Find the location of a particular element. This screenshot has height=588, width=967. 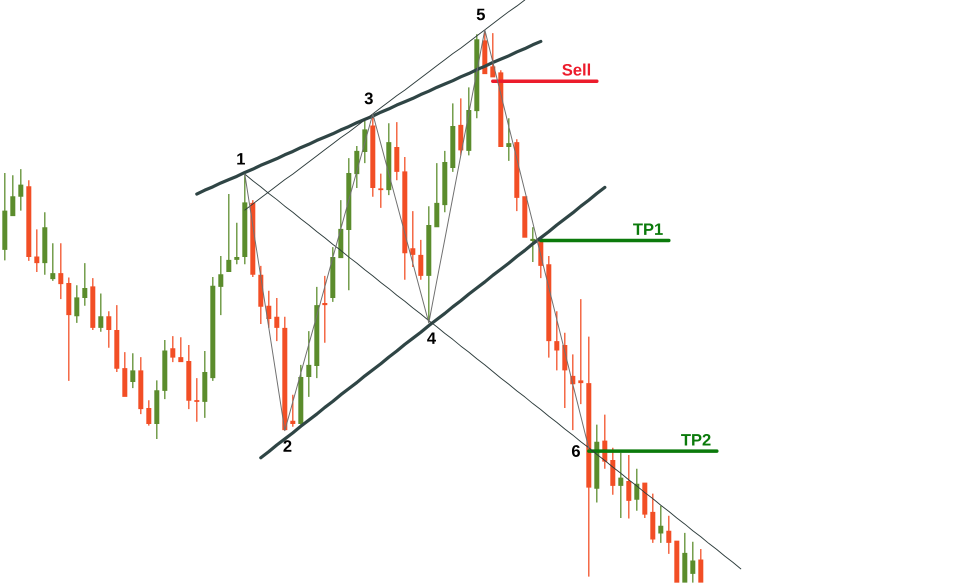

annotation: 2 is located at coordinates (287, 446).